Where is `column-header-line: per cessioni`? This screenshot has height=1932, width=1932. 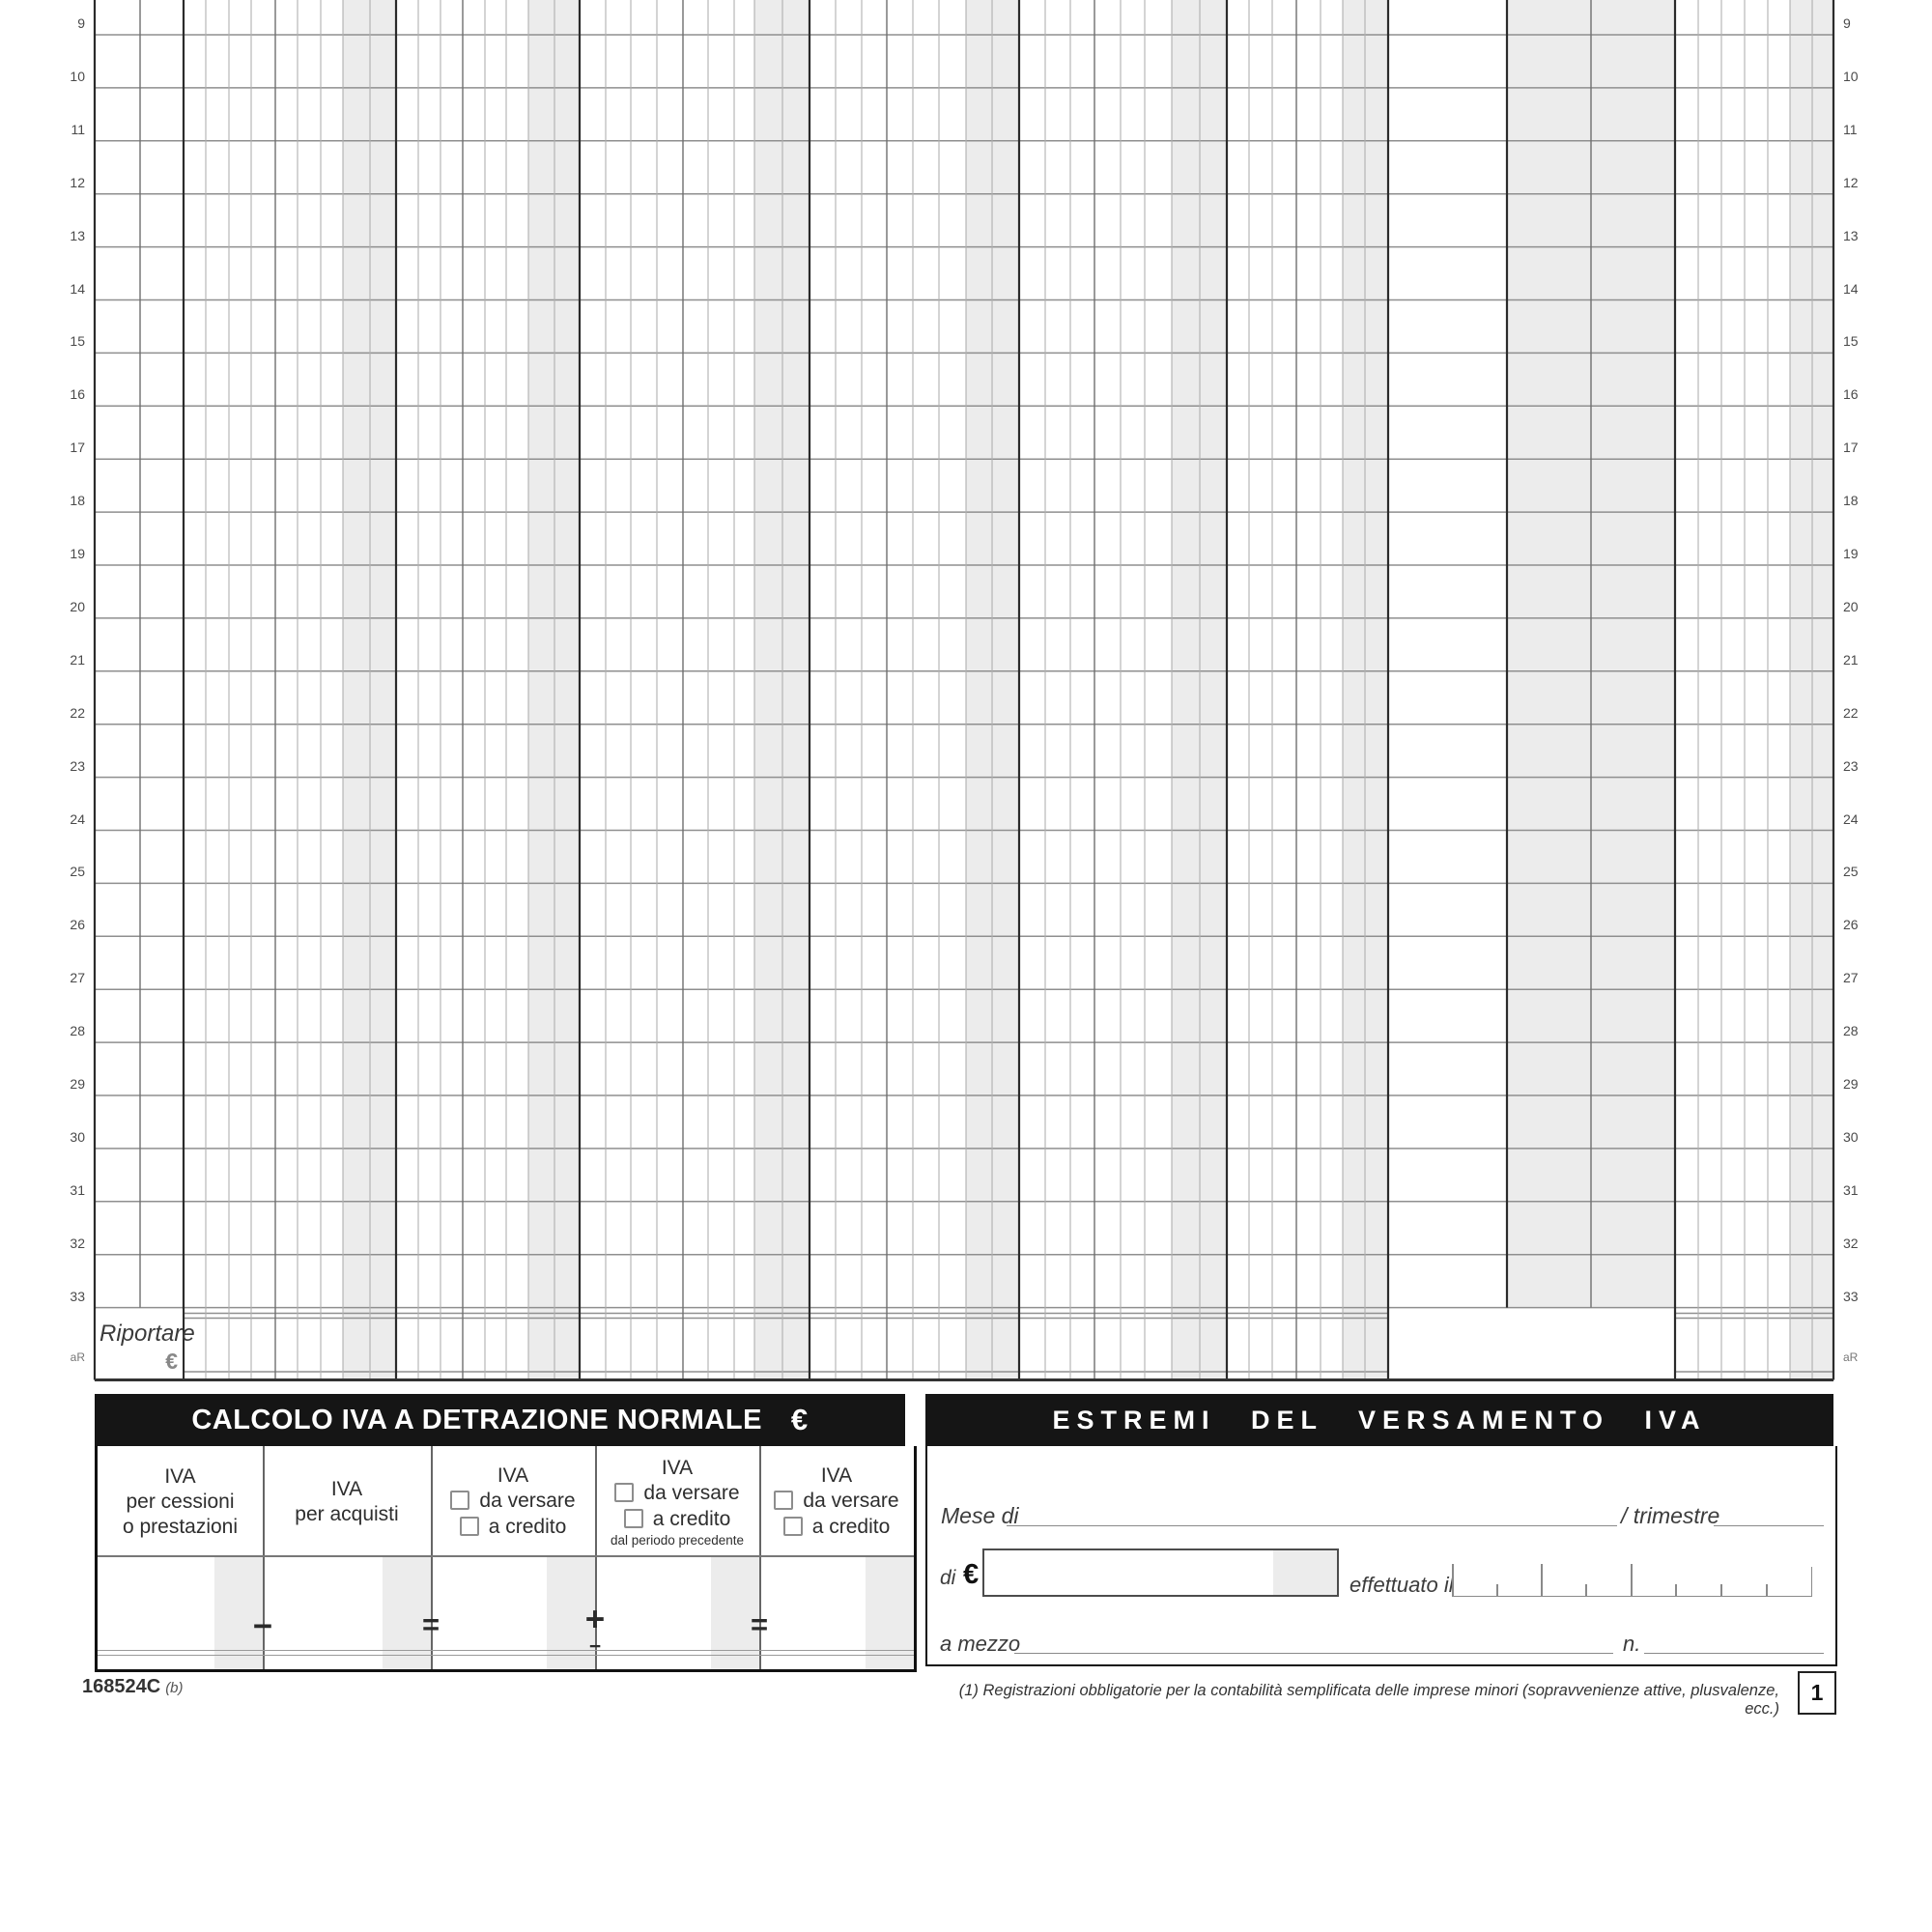 column-header-line: per cessioni is located at coordinates (180, 1501).